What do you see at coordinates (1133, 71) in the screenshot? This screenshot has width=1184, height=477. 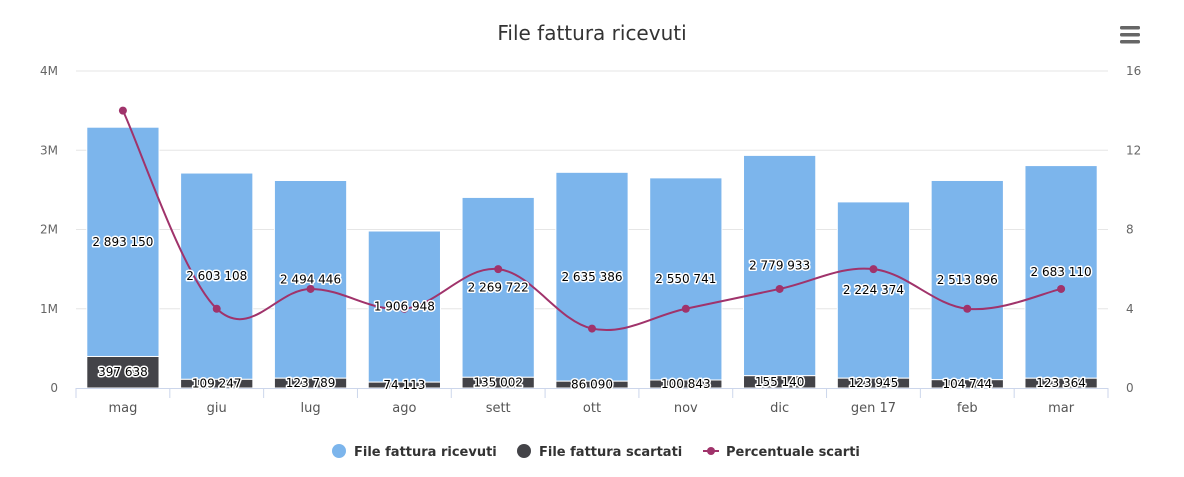 I see `y-right-tick-label: 16` at bounding box center [1133, 71].